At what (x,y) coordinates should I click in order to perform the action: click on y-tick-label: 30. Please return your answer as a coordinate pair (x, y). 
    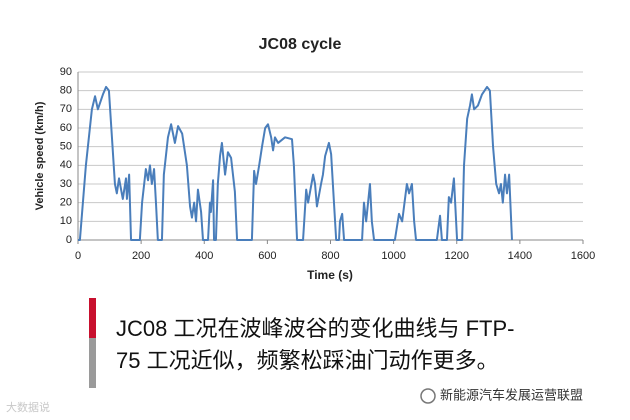
    Looking at the image, I should click on (66, 184).